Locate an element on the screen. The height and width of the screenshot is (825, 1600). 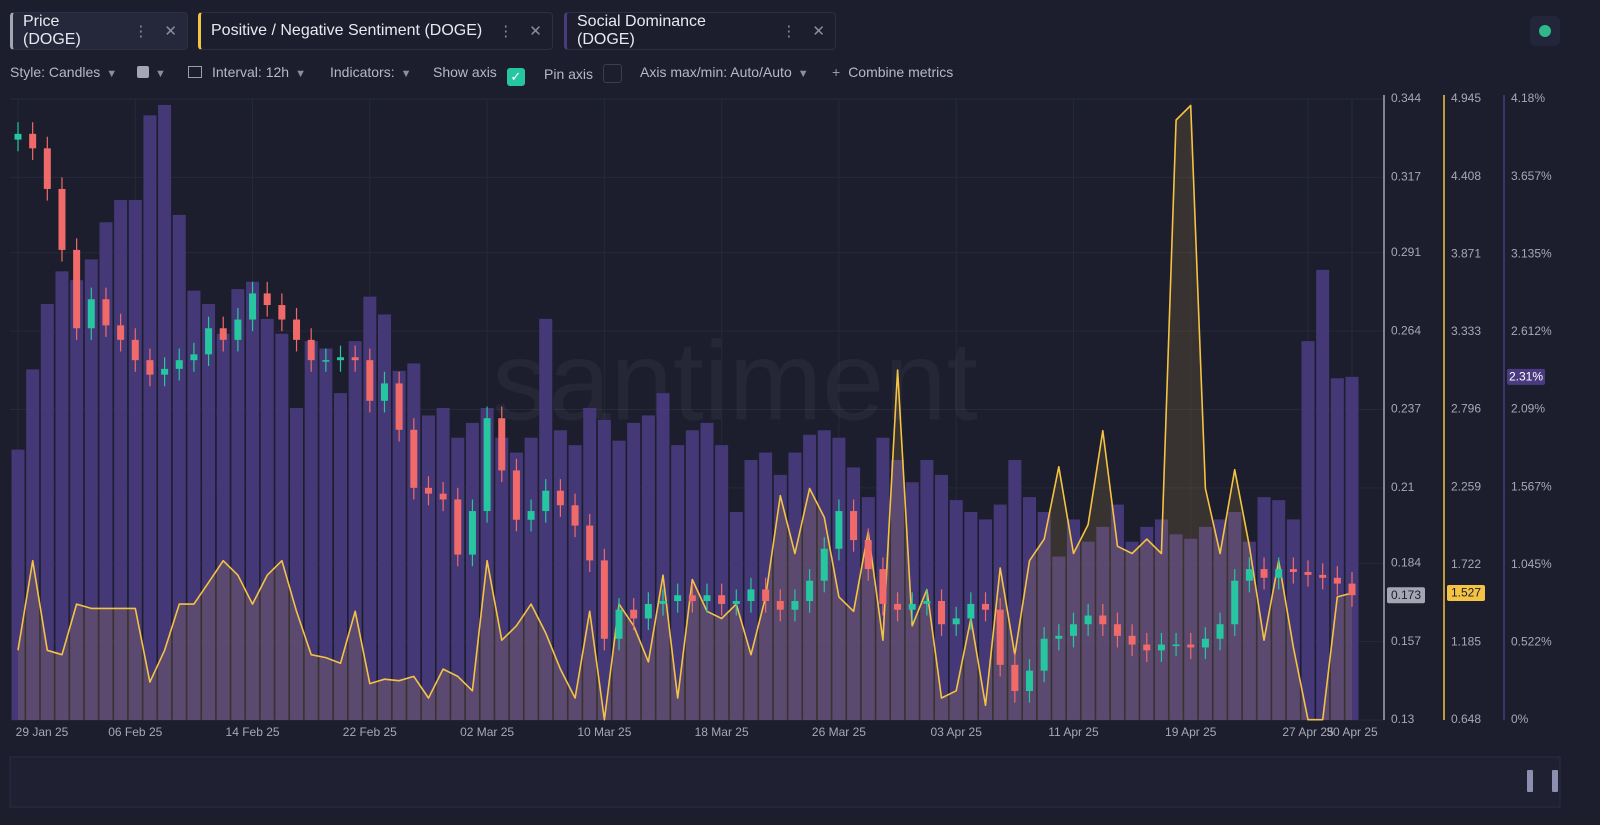
axis-minmax-select: Axis max/min: Auto/Auto ▼ is located at coordinates (724, 72).